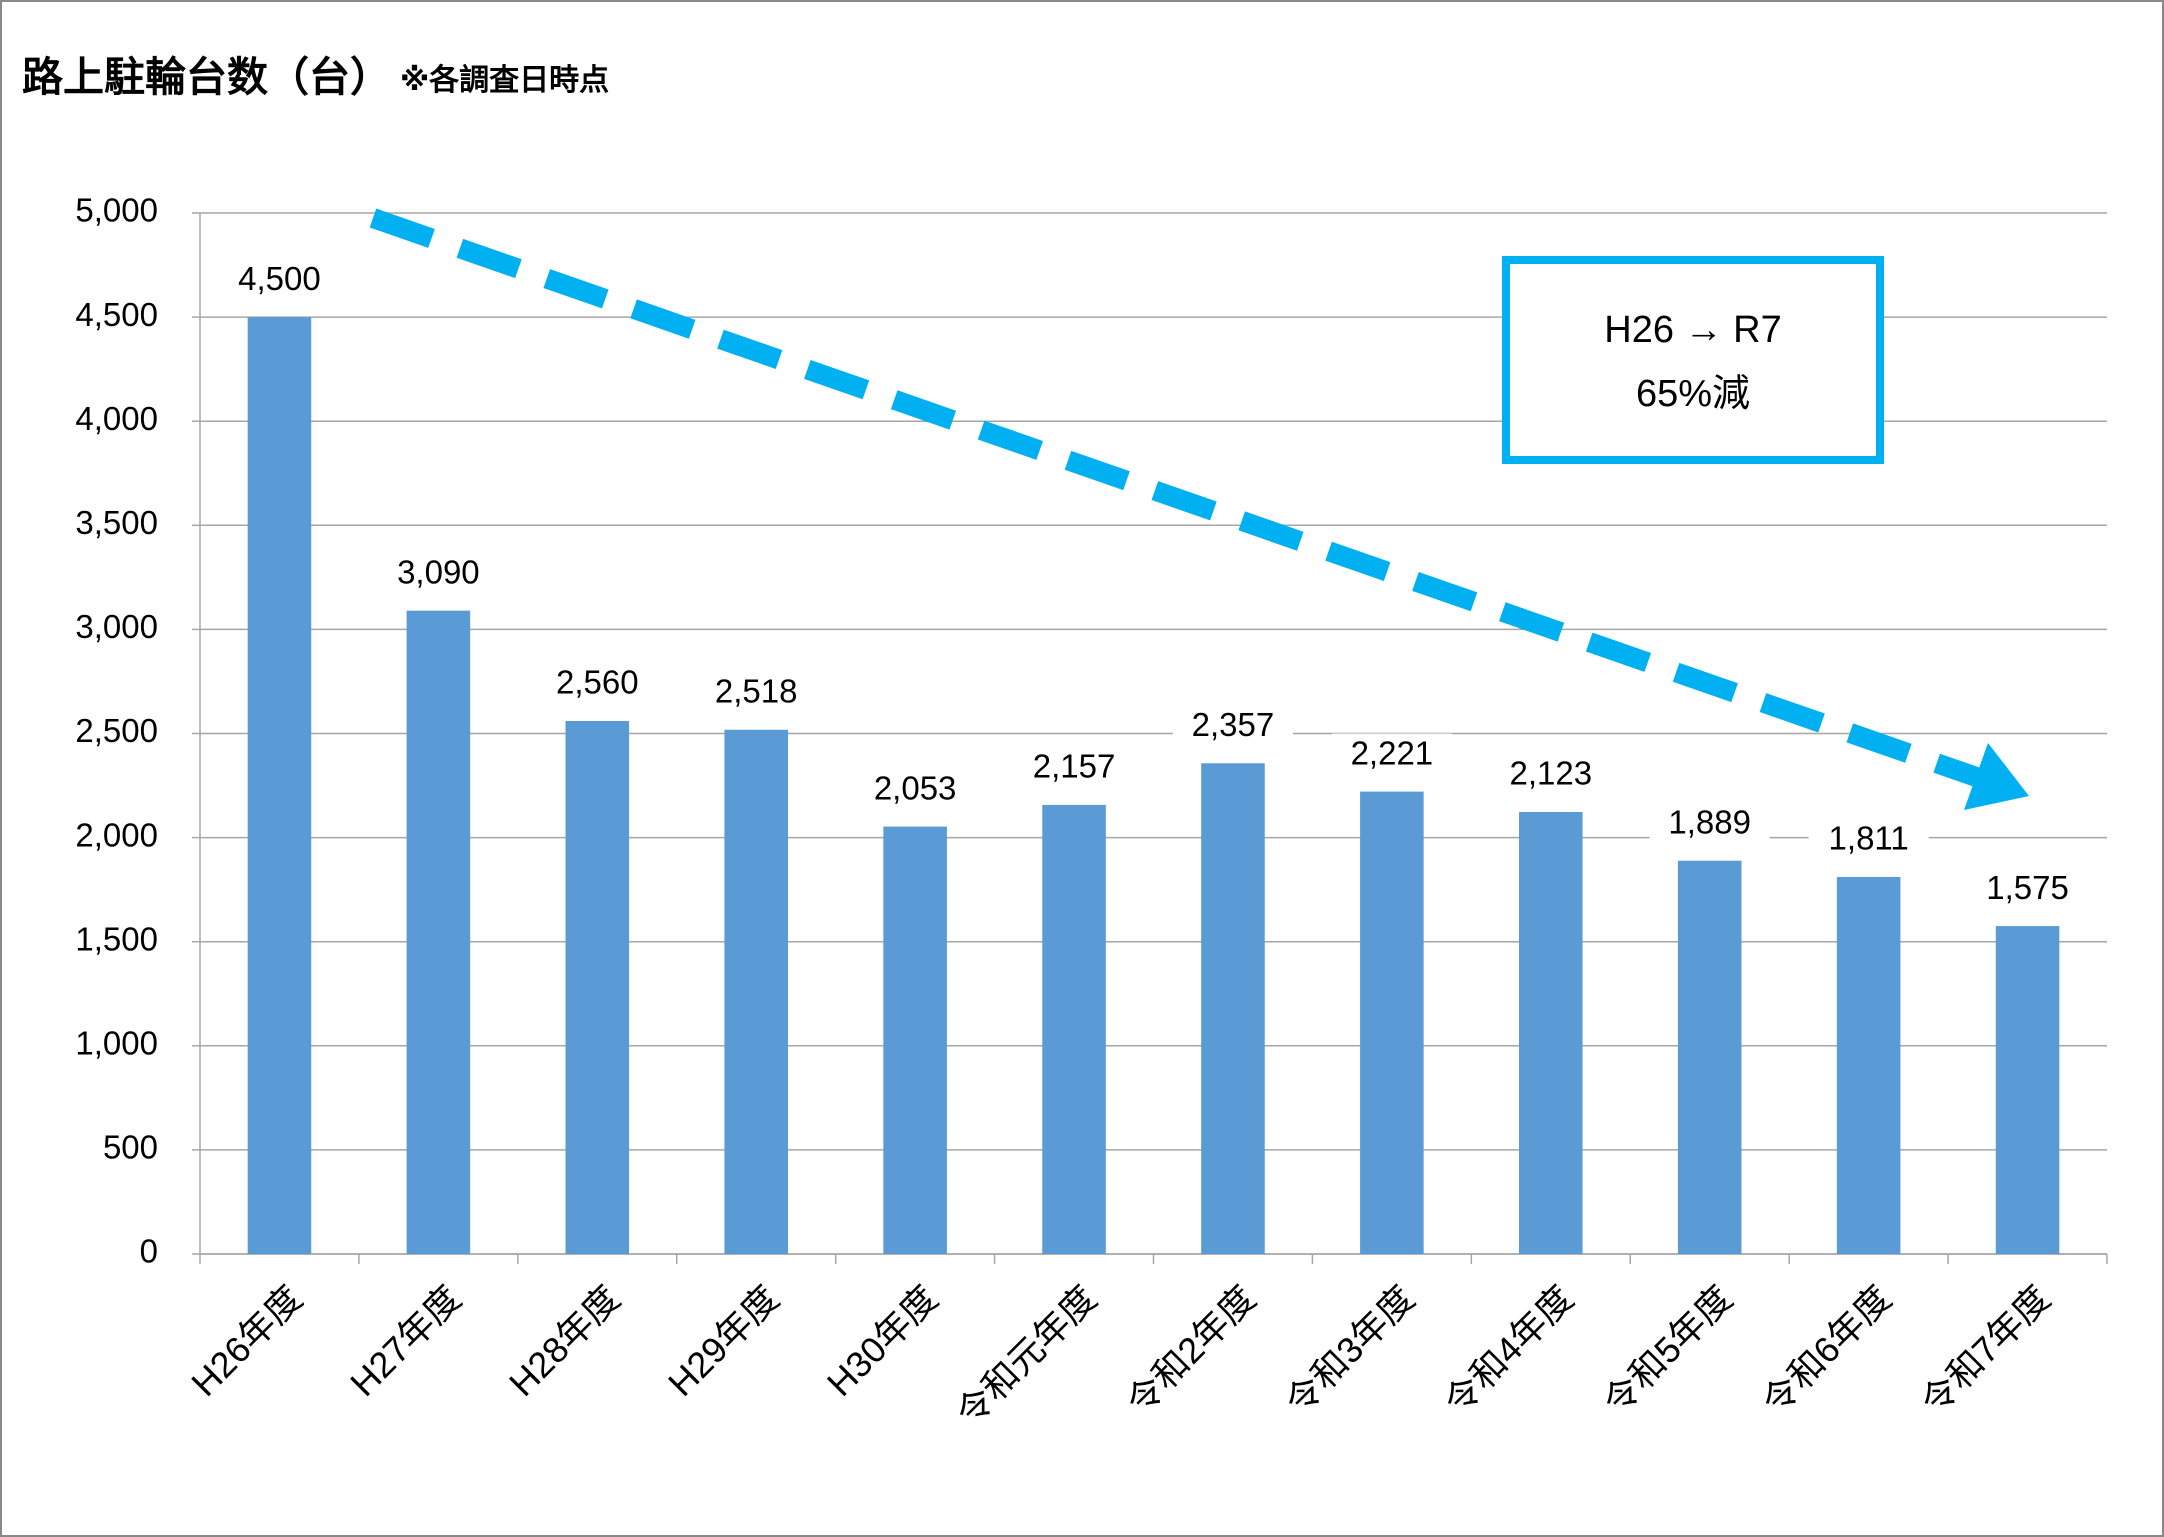  I want to click on data-label: 1,575, so click(2027, 887).